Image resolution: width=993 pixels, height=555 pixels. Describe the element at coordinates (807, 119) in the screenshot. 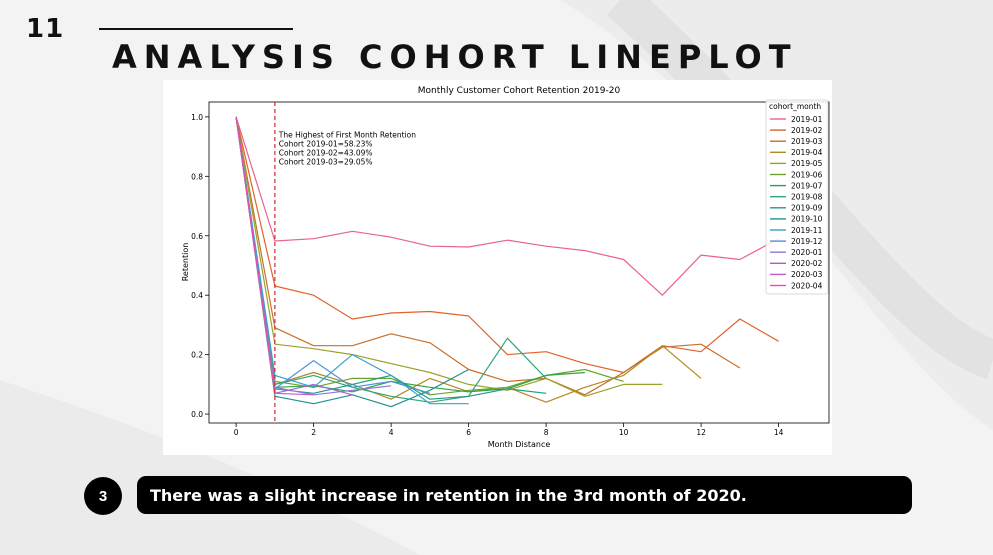

I see `legend-entry-2019-01: 2019-01` at that location.